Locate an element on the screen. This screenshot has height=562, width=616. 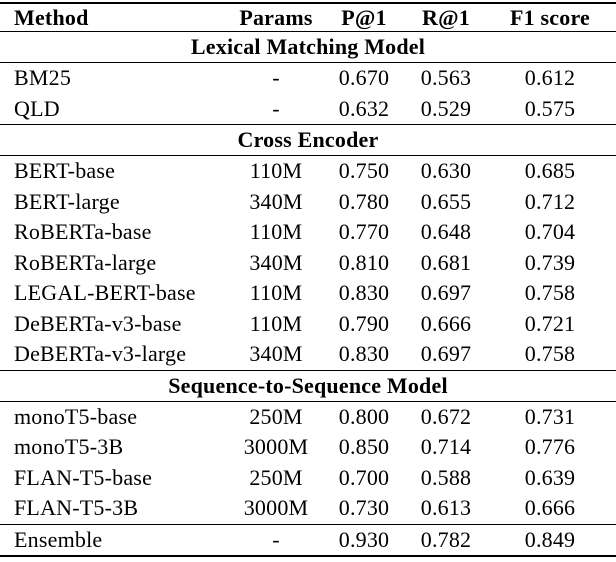
table-row: monoT5-3B 3000M 0.850 0.714 0.776 is located at coordinates (308, 447).